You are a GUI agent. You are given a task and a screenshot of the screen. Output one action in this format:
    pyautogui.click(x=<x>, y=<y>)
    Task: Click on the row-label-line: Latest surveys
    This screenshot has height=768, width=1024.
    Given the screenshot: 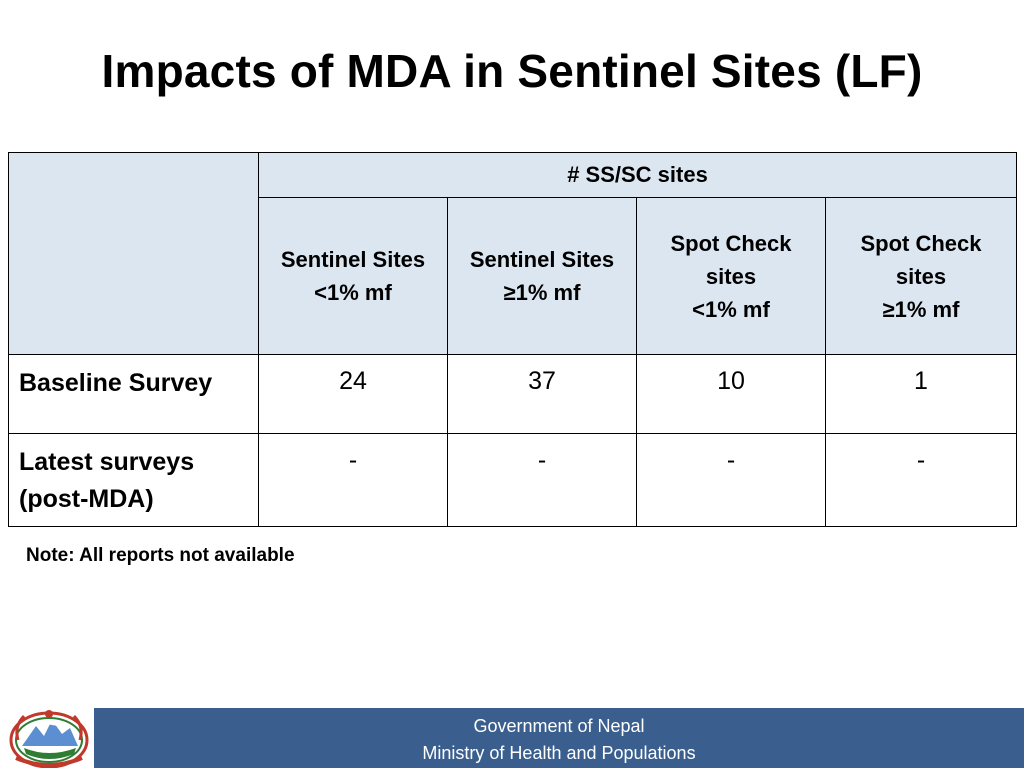 What is the action you would take?
    pyautogui.click(x=107, y=462)
    